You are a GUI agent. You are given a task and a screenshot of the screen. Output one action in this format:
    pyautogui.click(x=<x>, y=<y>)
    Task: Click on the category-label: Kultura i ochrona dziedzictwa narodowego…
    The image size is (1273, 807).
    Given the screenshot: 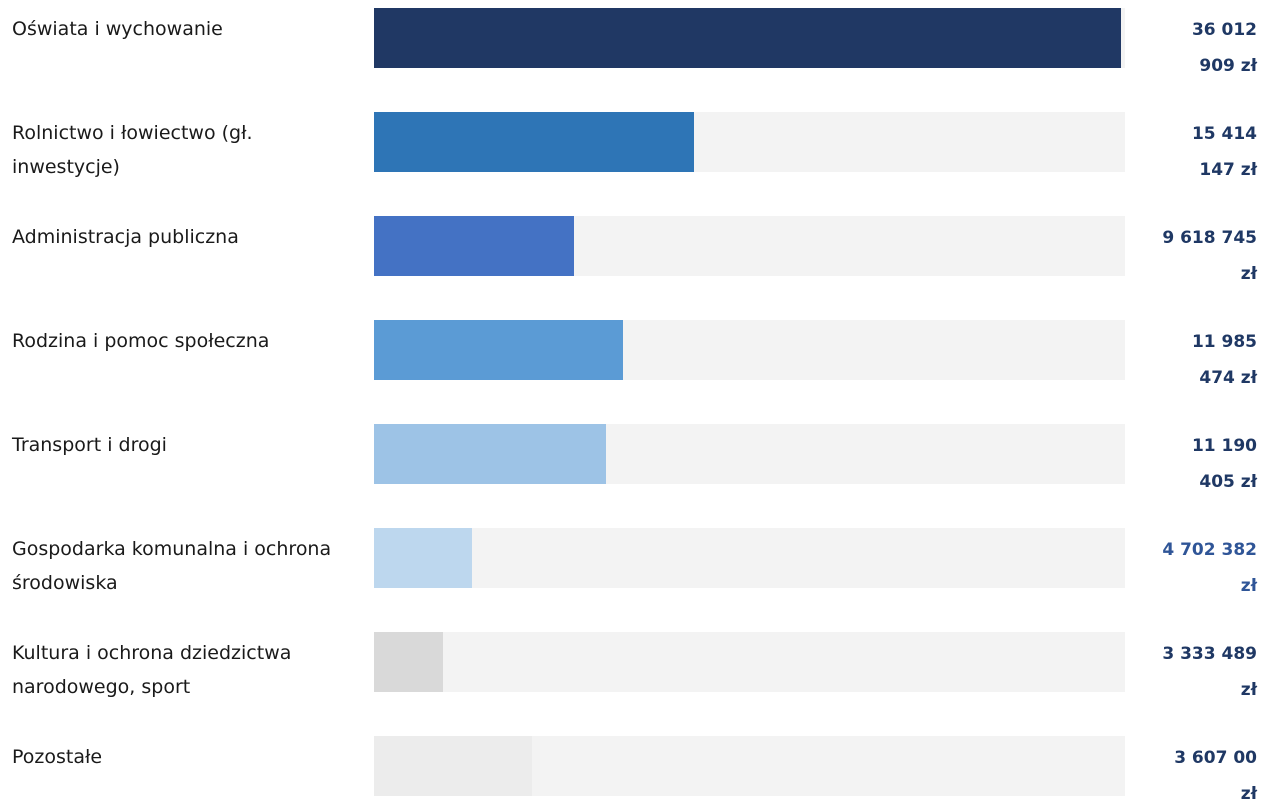 What is the action you would take?
    pyautogui.click(x=152, y=670)
    